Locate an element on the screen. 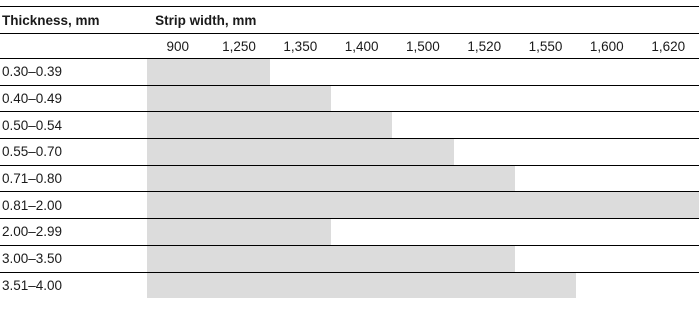  width-header-cell: 1,350 is located at coordinates (300, 46).